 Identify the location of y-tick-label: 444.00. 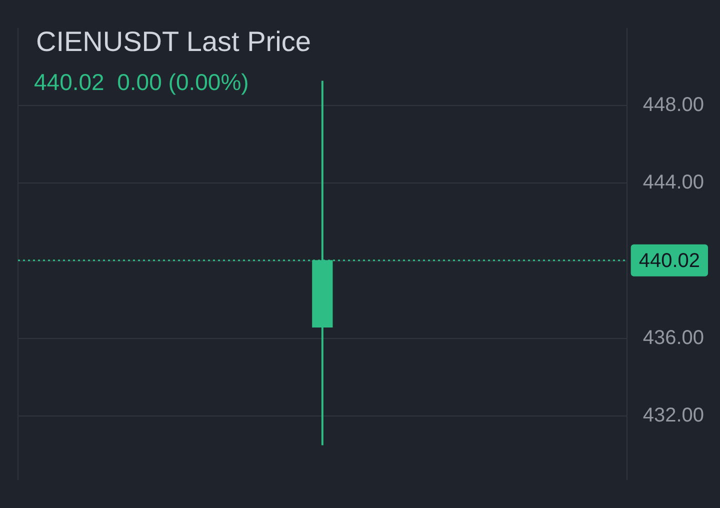
(673, 183).